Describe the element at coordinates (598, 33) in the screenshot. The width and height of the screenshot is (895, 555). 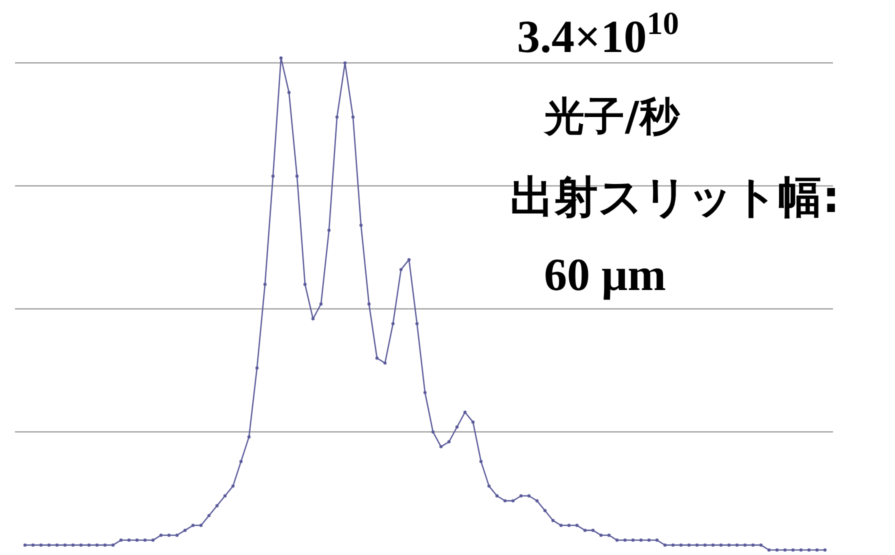
I see `annotation: 3.4×10$^{10}$` at that location.